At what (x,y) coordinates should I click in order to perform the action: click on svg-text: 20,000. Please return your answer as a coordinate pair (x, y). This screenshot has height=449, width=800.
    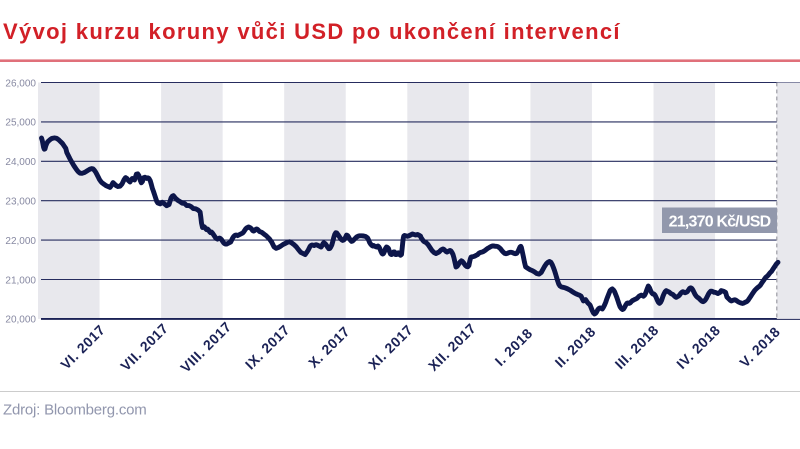
    Looking at the image, I should click on (20, 320).